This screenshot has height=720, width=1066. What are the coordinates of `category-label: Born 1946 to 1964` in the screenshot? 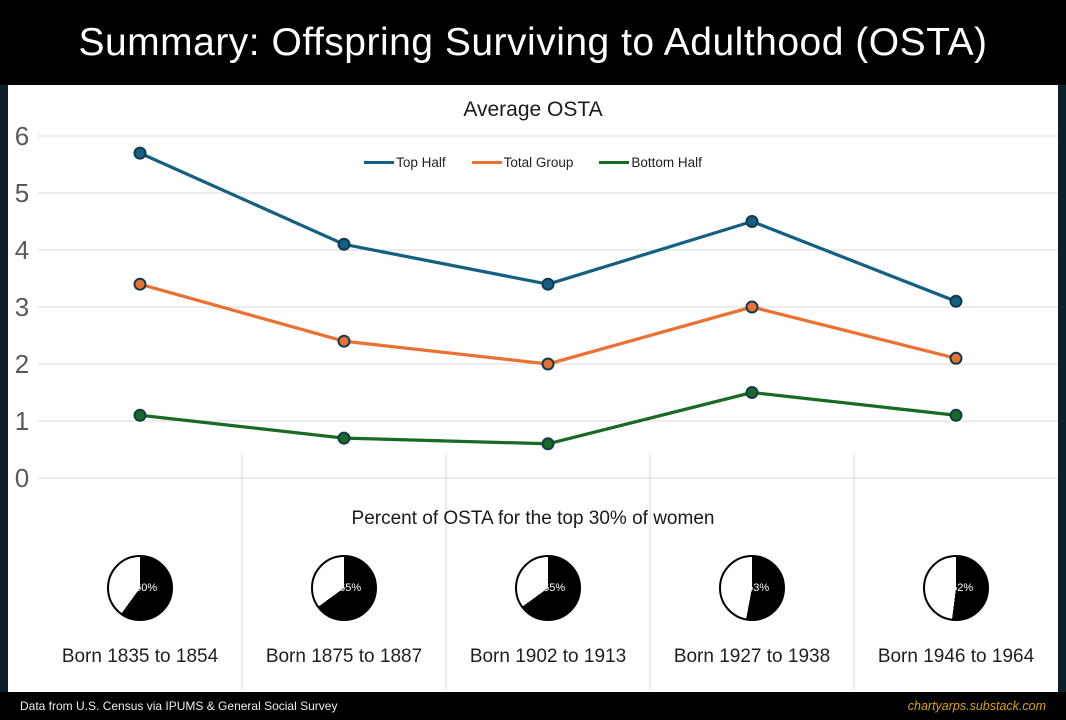 It's located at (956, 656).